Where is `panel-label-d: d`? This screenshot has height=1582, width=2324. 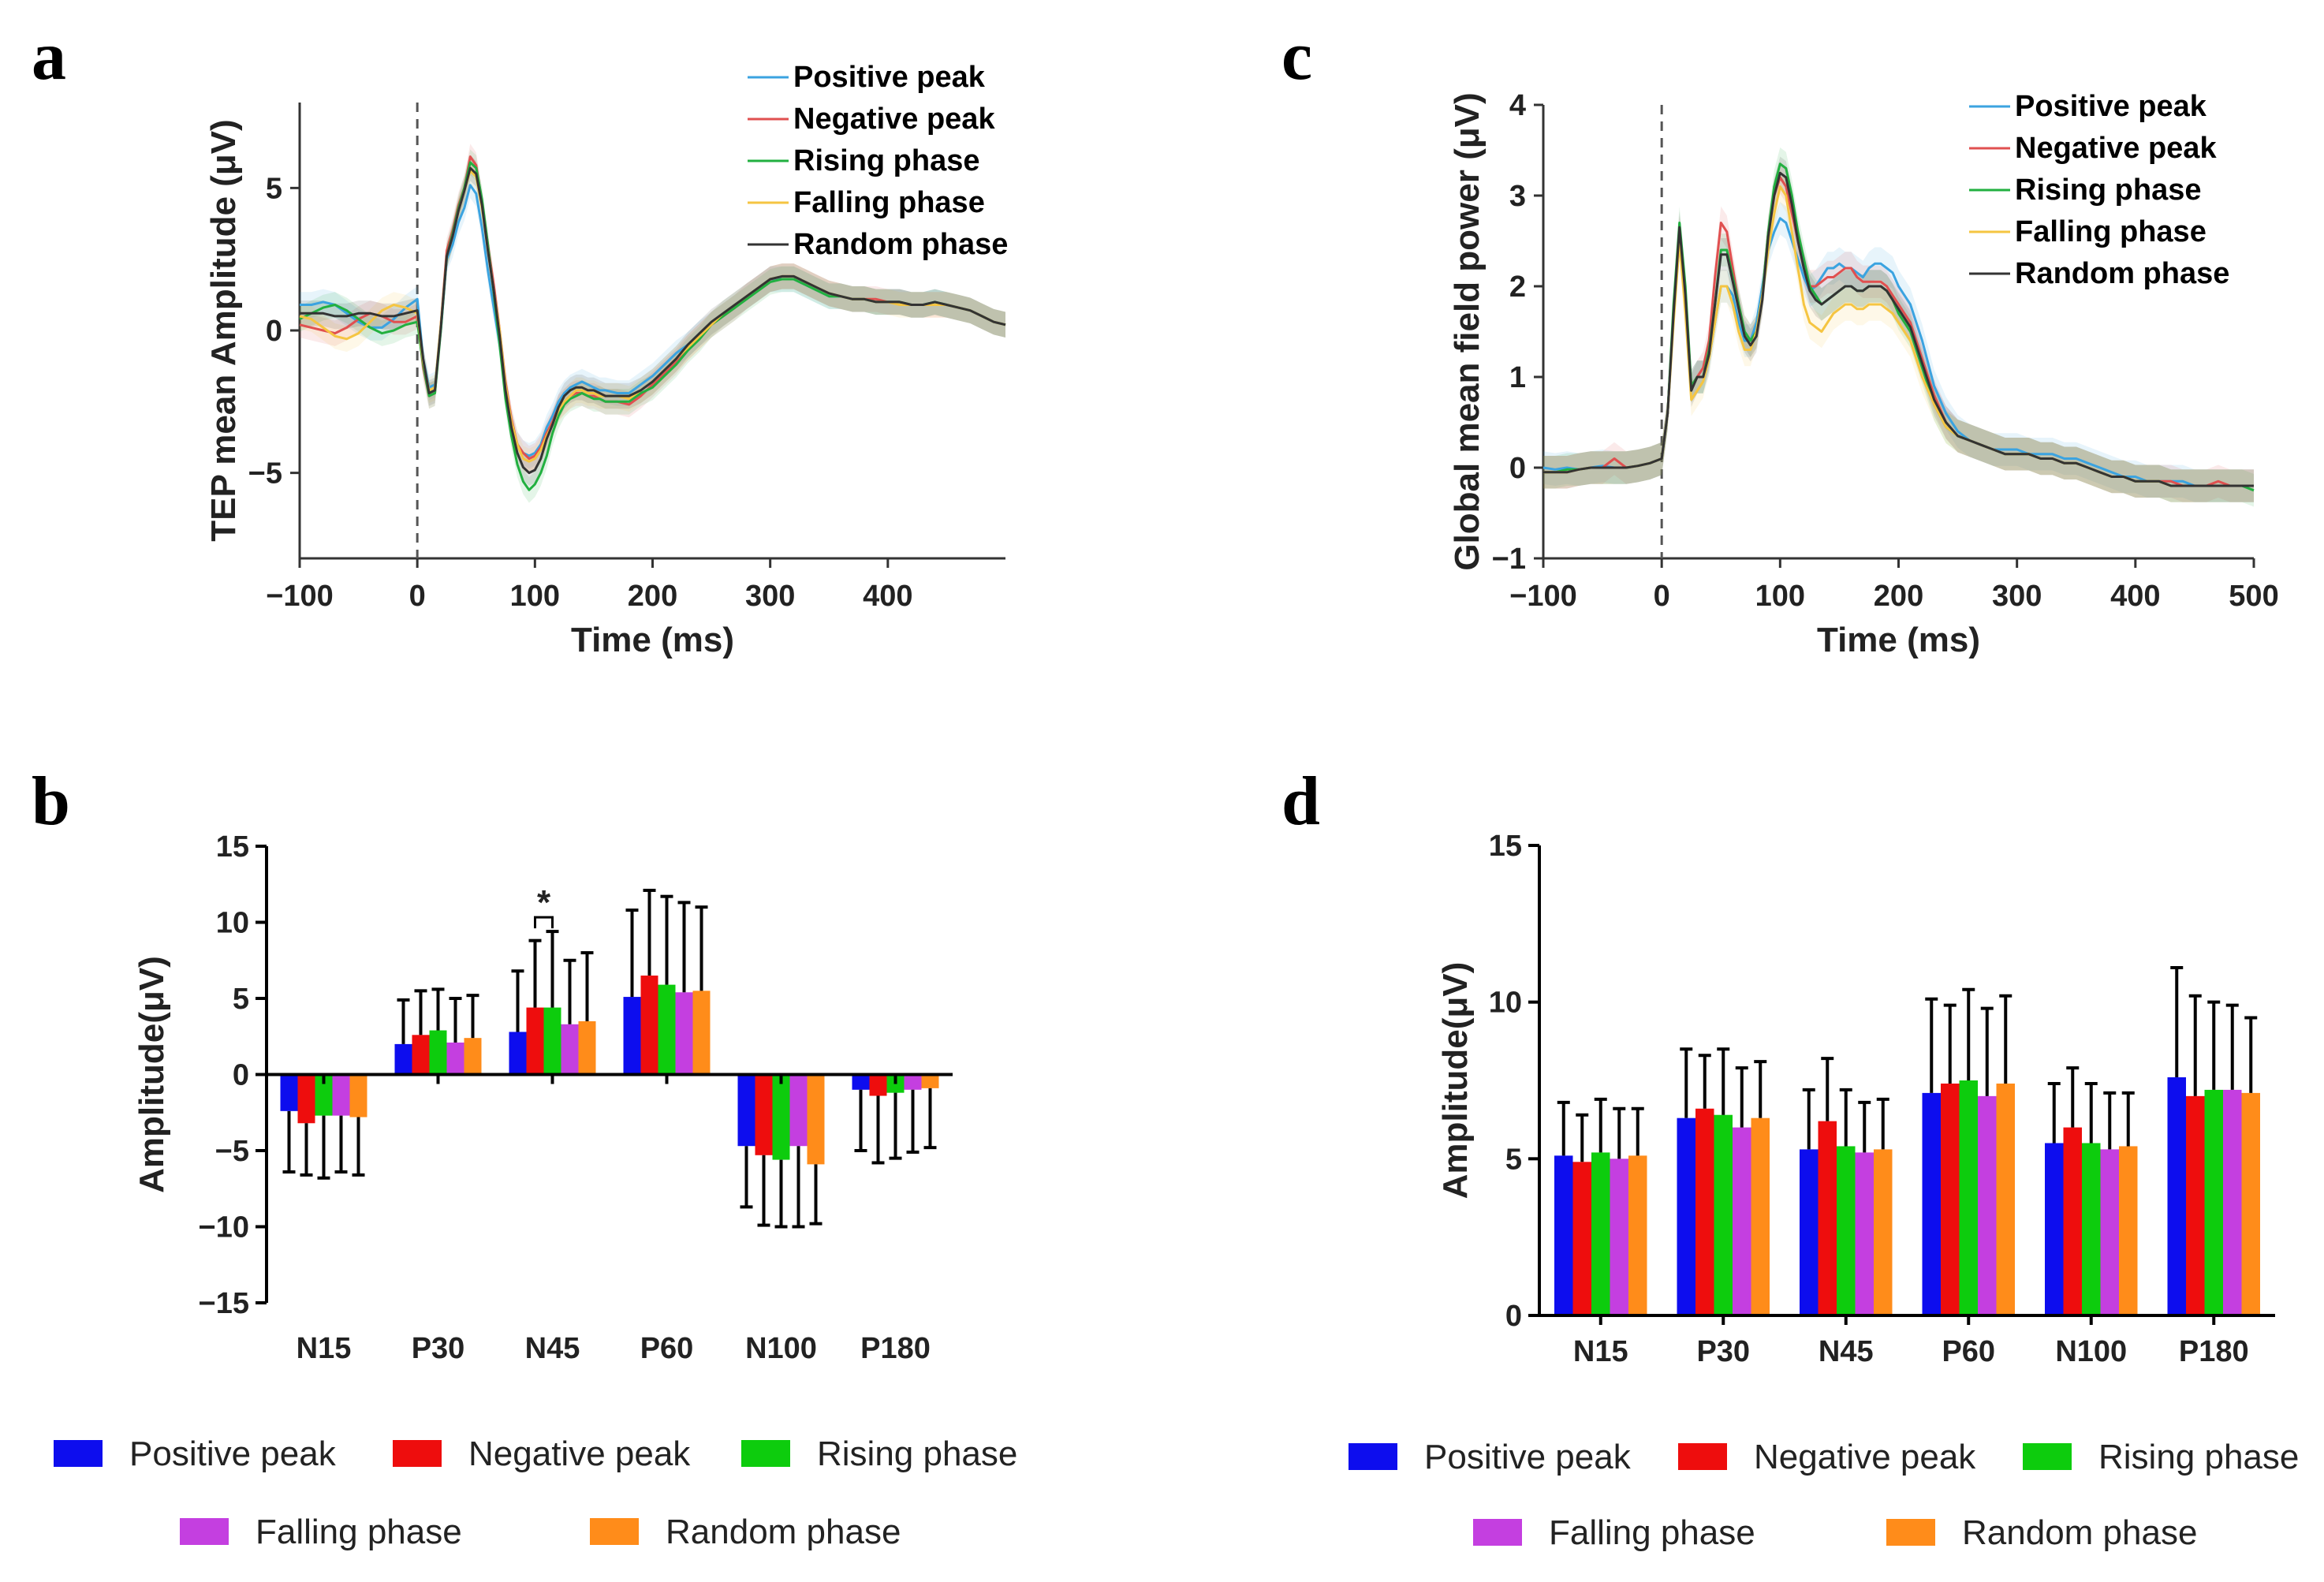 panel-label-d: d is located at coordinates (1300, 801).